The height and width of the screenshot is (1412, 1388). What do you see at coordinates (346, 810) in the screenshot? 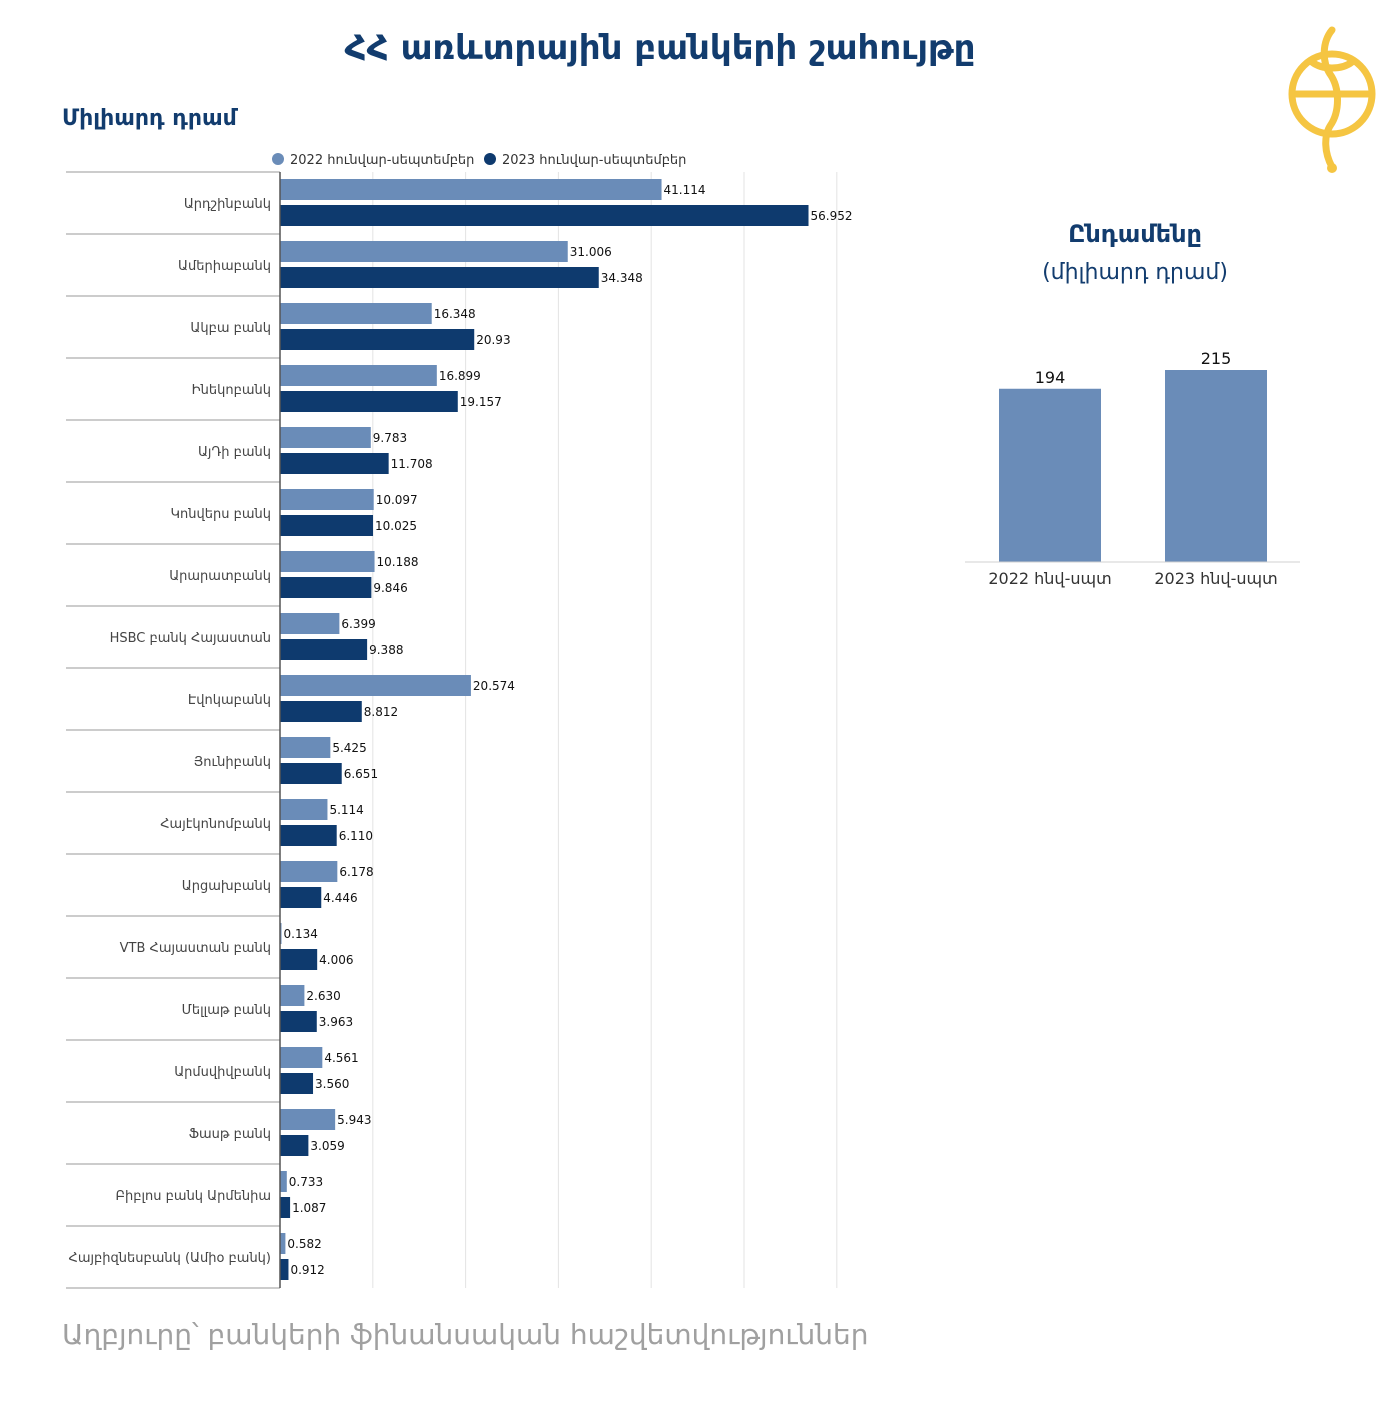
I see `data-label-2022: 5.114` at bounding box center [346, 810].